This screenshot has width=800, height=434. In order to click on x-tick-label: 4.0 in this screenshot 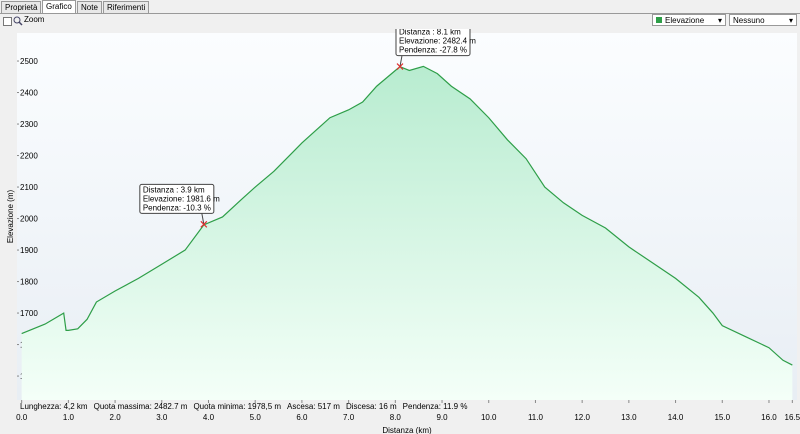, I will do `click(209, 417)`.